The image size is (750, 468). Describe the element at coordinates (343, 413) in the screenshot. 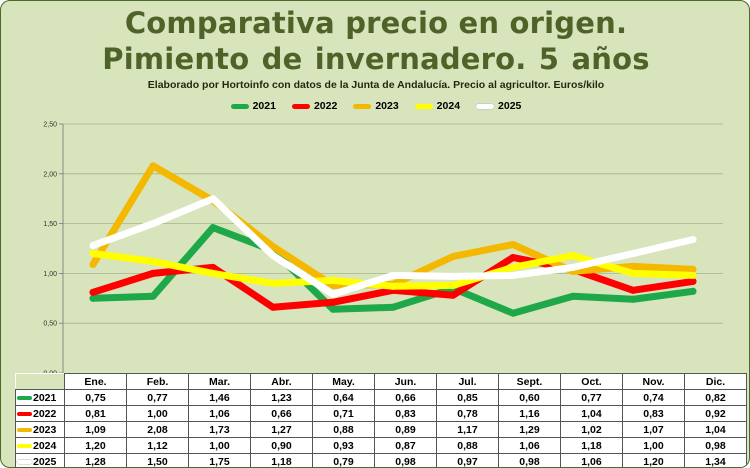

I see `data-label: 0,71` at that location.